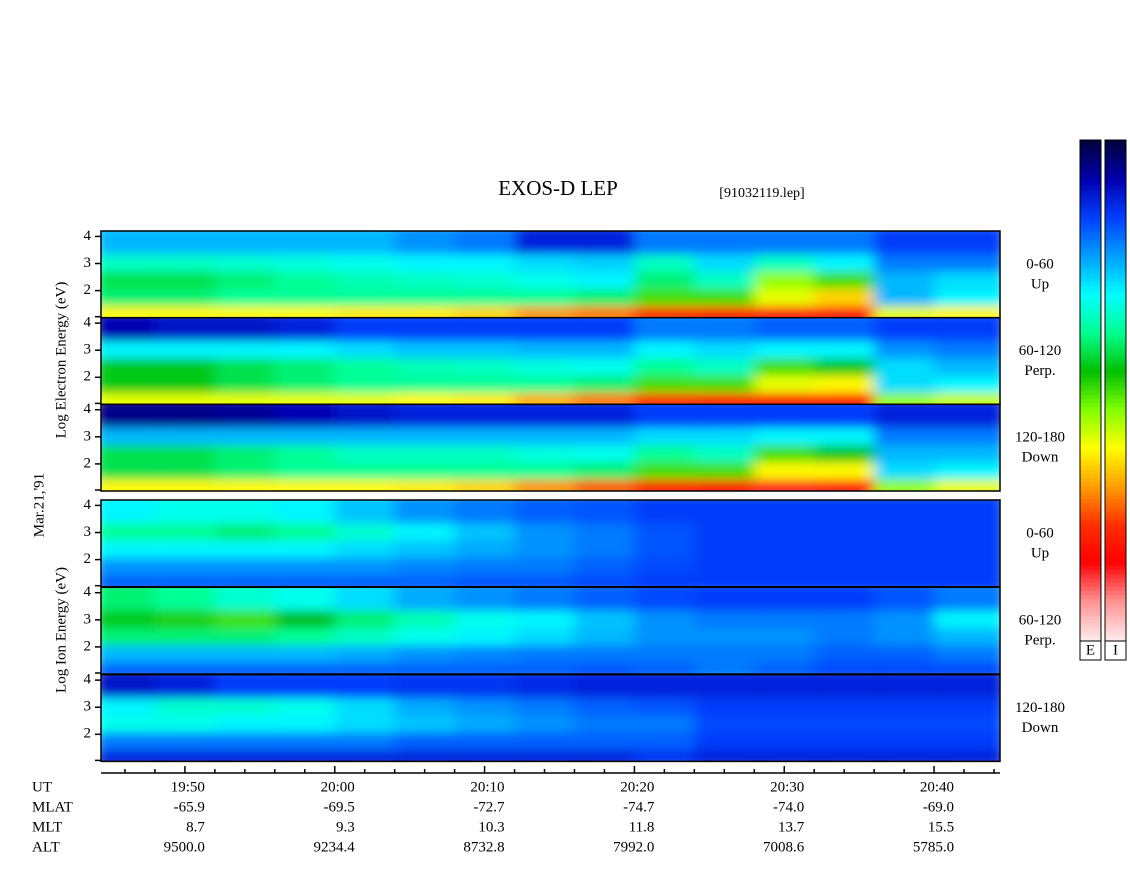  I want to click on panel-sublabel: Down, so click(1040, 728).